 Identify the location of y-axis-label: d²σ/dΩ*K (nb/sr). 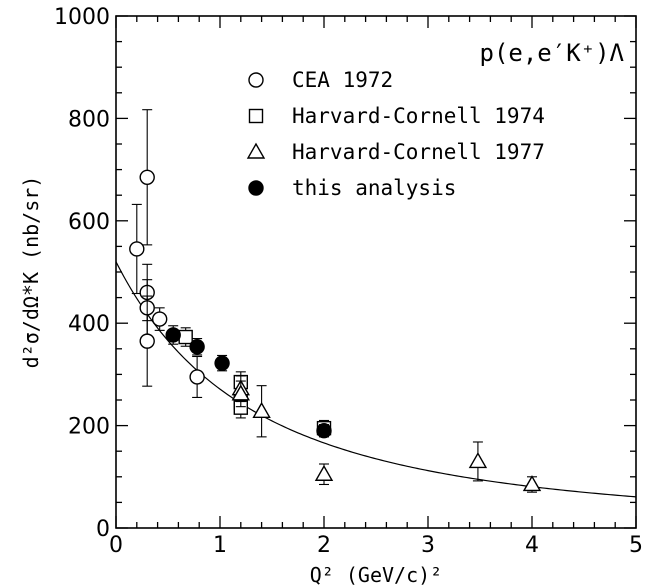
(31, 272).